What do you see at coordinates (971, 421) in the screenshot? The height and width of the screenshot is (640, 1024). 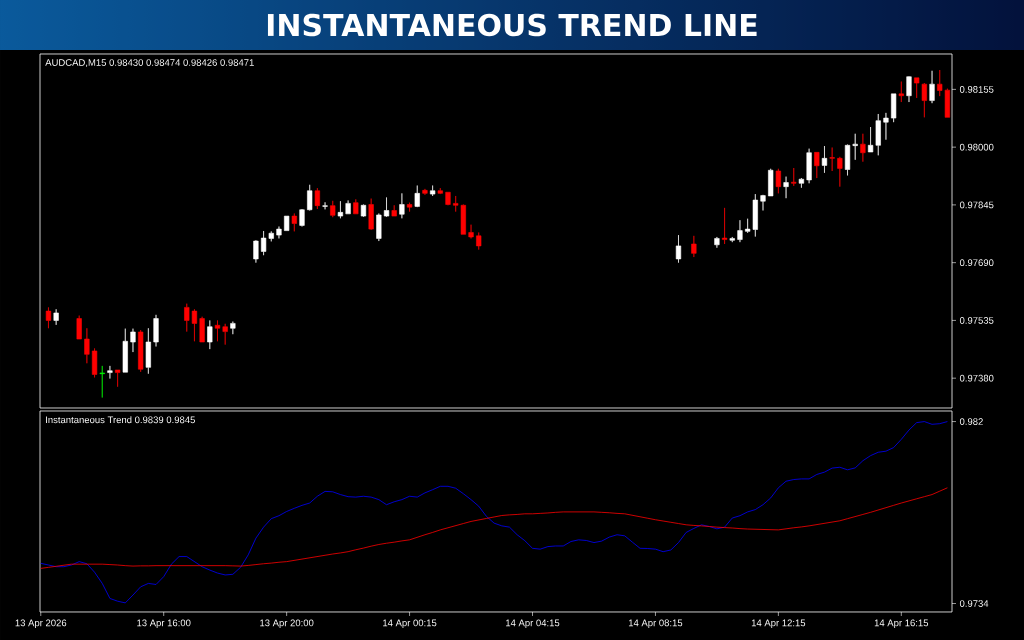 I see `y-tick-label: 0.982` at bounding box center [971, 421].